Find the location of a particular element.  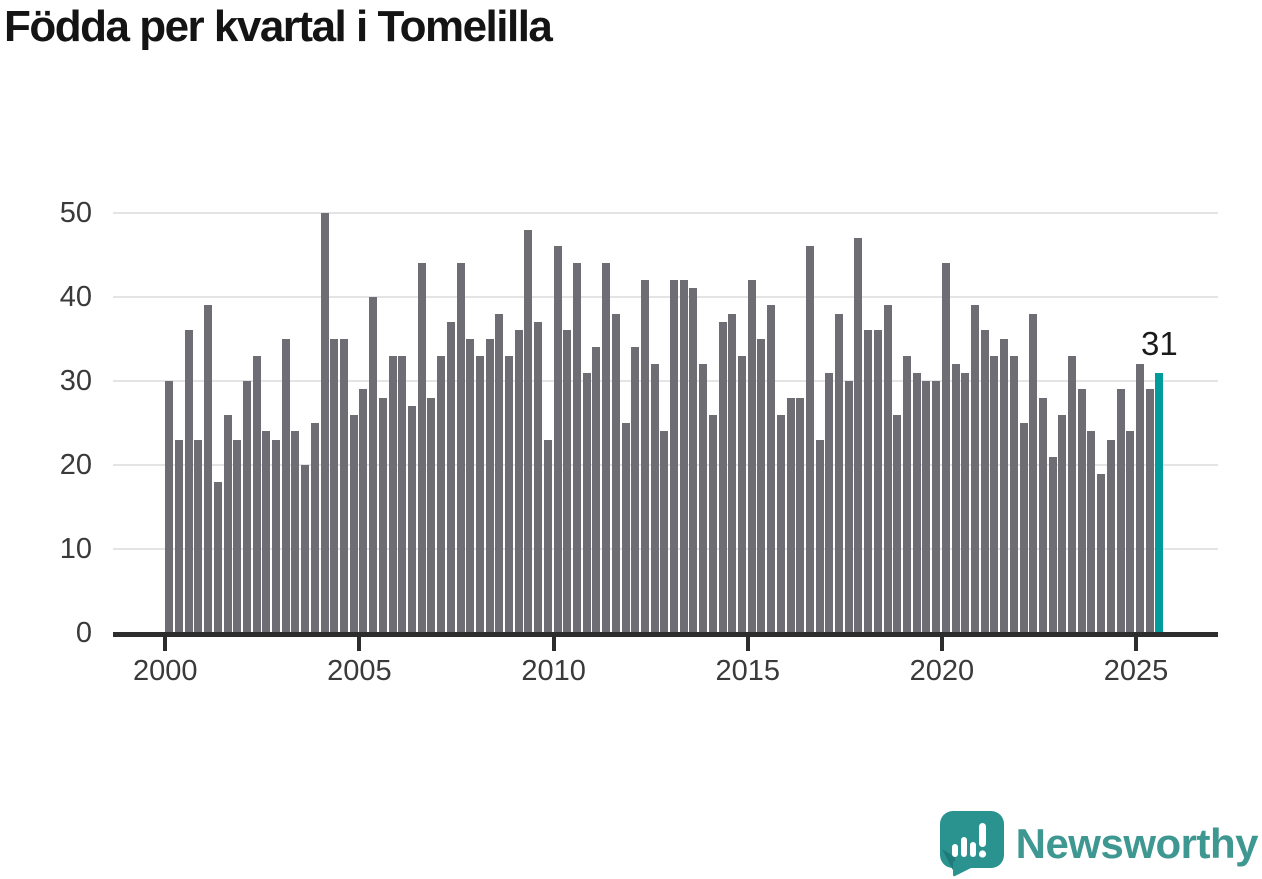

gridline is located at coordinates (665, 212).